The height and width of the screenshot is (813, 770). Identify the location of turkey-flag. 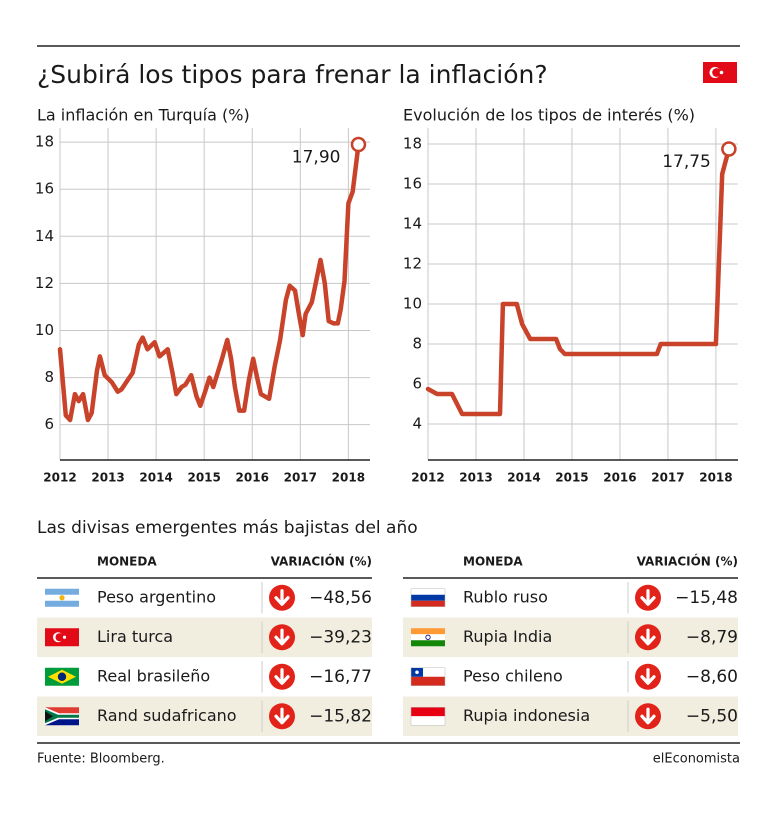
(720, 72).